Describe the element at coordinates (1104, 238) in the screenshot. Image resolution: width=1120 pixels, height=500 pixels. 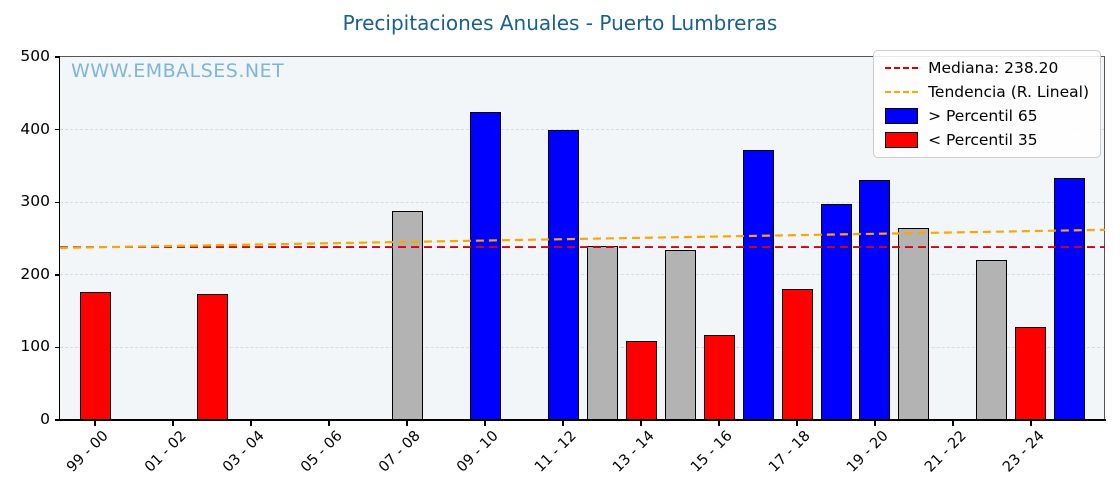
I see `plot-right-spine` at that location.